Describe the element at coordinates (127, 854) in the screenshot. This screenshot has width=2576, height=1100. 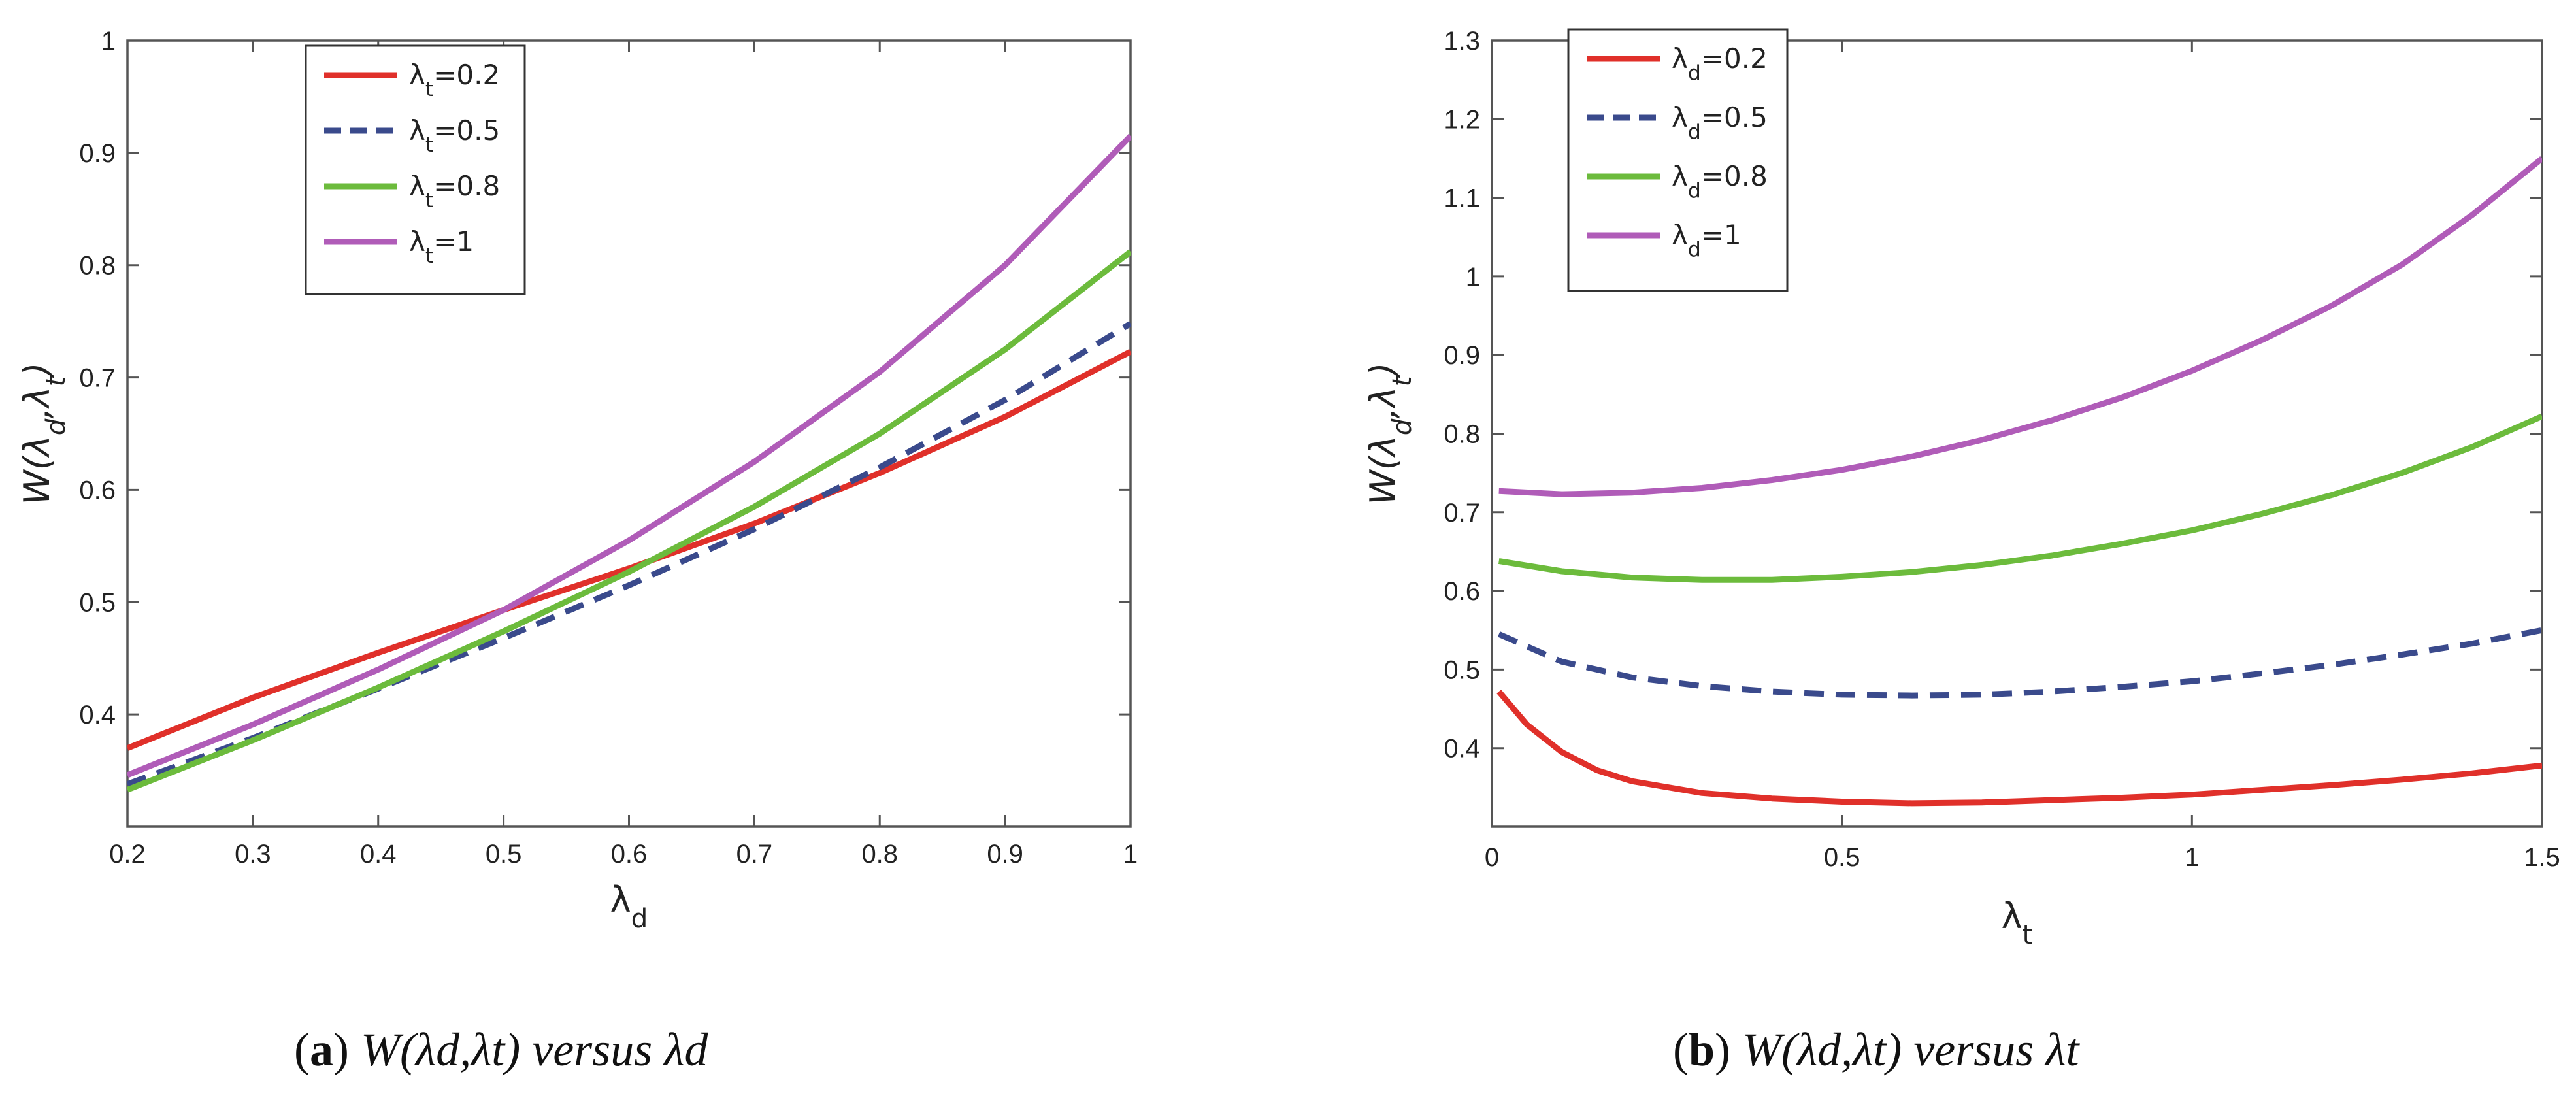
I see `x-tick-label: 0.2` at that location.